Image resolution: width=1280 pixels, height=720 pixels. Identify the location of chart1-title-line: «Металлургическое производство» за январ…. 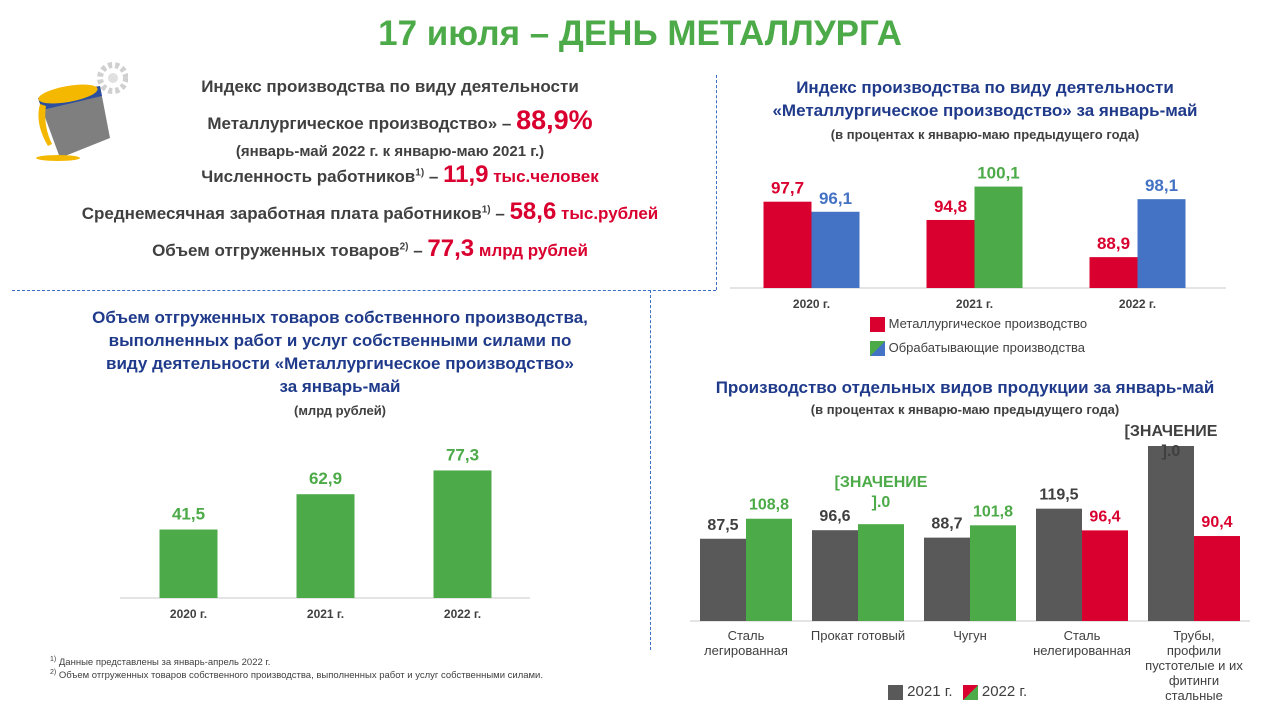
(985, 110).